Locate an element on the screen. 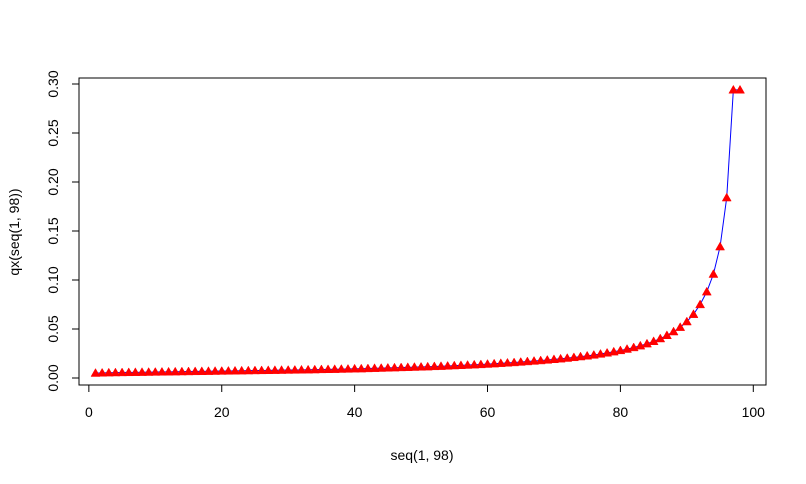 The width and height of the screenshot is (806, 484). y-tick-label: 0.30 is located at coordinates (53, 83).